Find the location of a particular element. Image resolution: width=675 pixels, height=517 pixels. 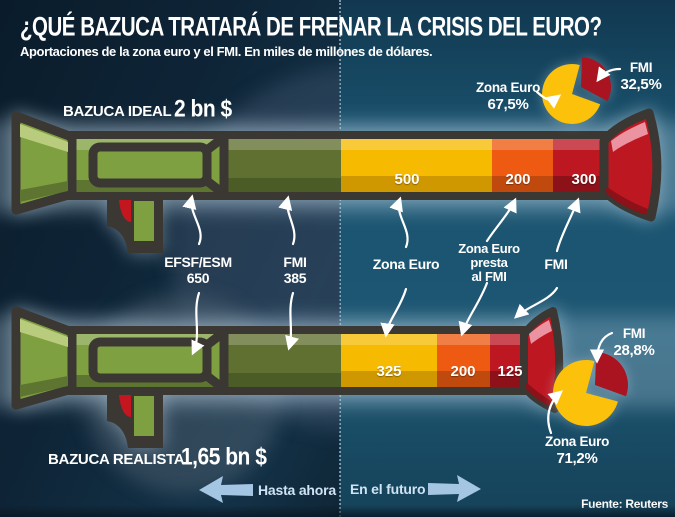

arrow-efsf-down is located at coordinates (198, 323).